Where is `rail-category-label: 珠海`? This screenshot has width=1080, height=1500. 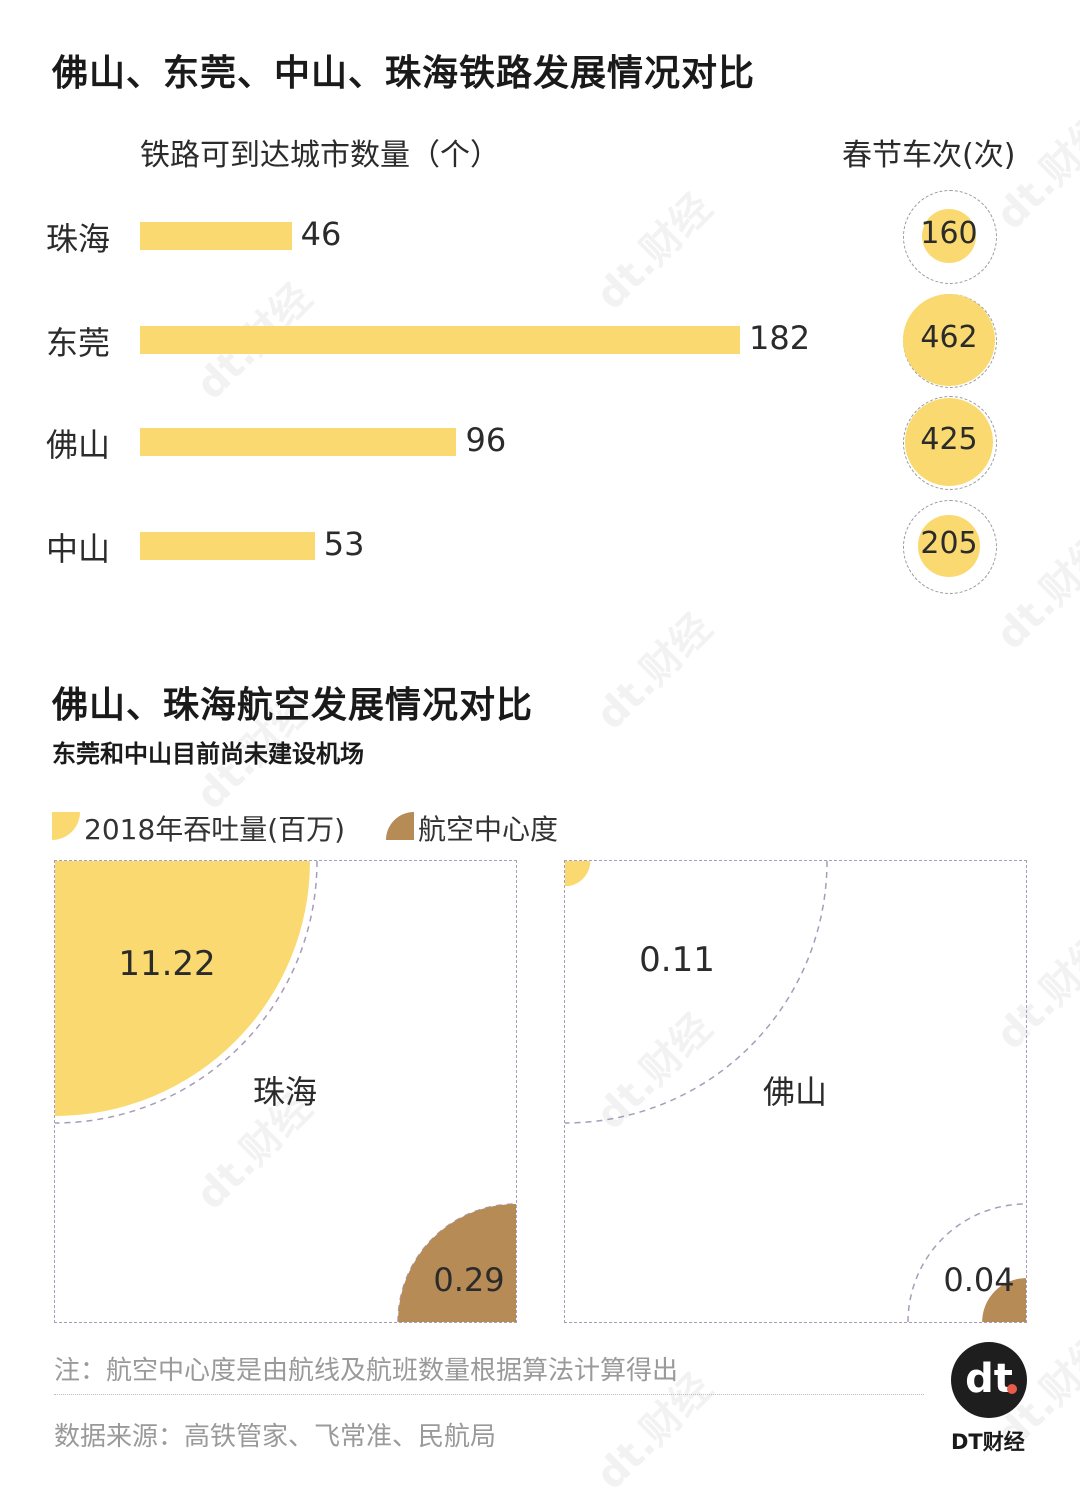 rail-category-label: 珠海 is located at coordinates (78, 239).